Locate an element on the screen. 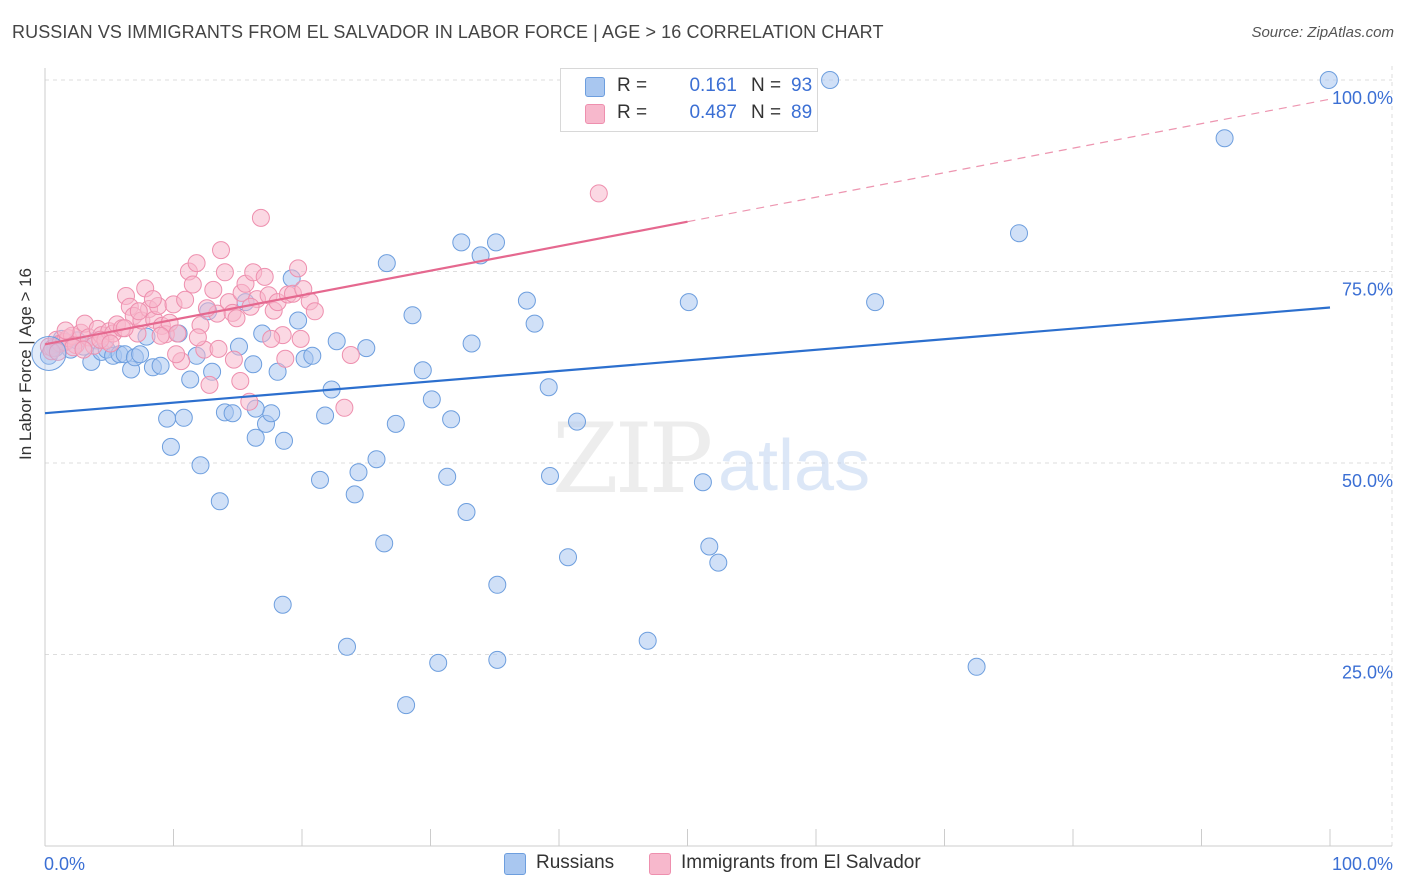 The height and width of the screenshot is (892, 1406). y-tick-label: 25.0% is located at coordinates (1367, 673).